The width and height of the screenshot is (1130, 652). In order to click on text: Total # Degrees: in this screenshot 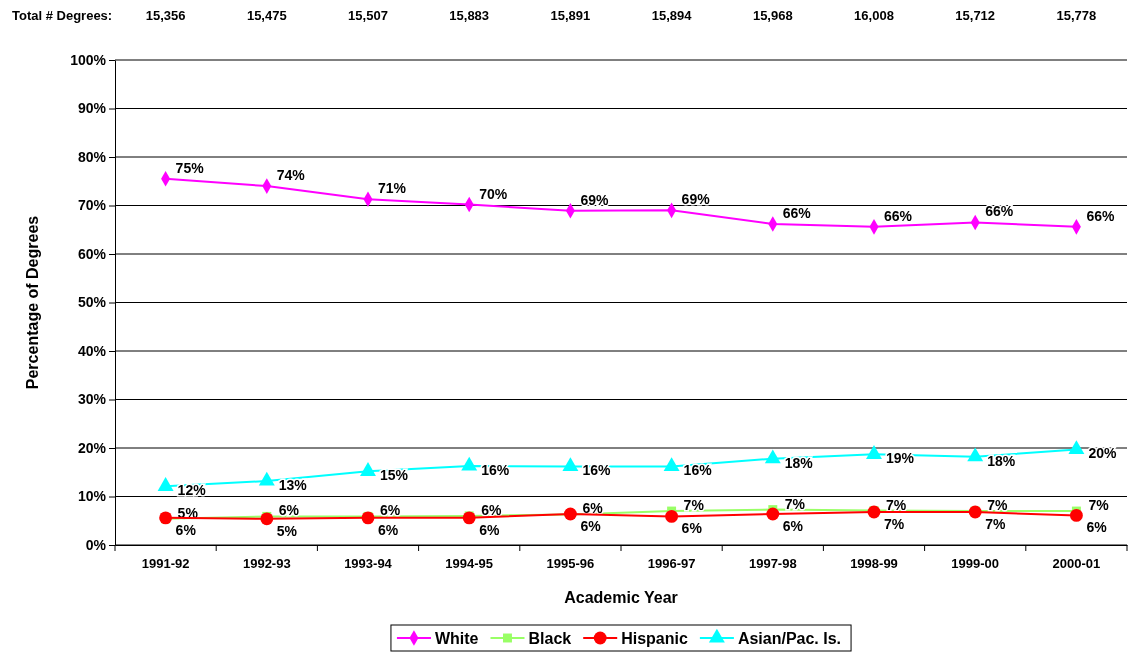, I will do `click(62, 15)`.